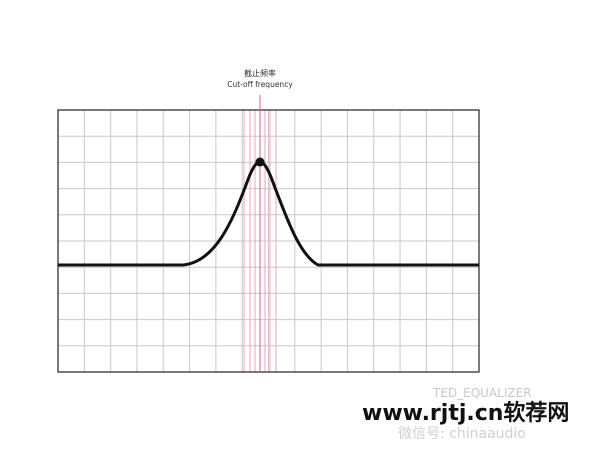 The width and height of the screenshot is (600, 457). What do you see at coordinates (260, 84) in the screenshot?
I see `title-en: Cut-off frequency` at bounding box center [260, 84].